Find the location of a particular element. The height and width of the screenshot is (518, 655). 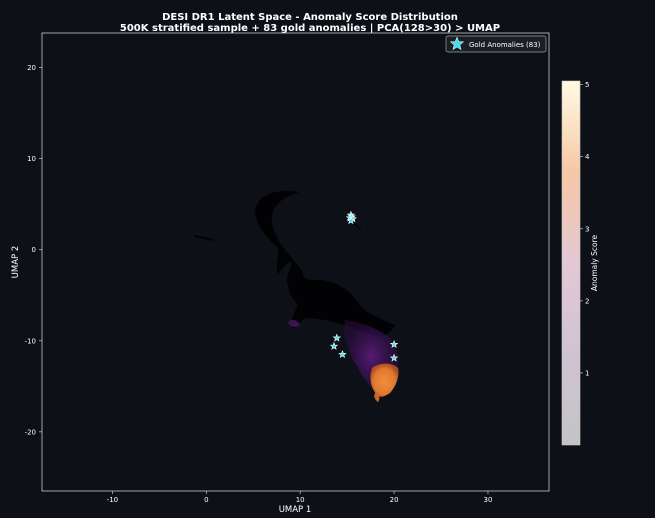

colorbar-label: Anomaly Score is located at coordinates (594, 262).